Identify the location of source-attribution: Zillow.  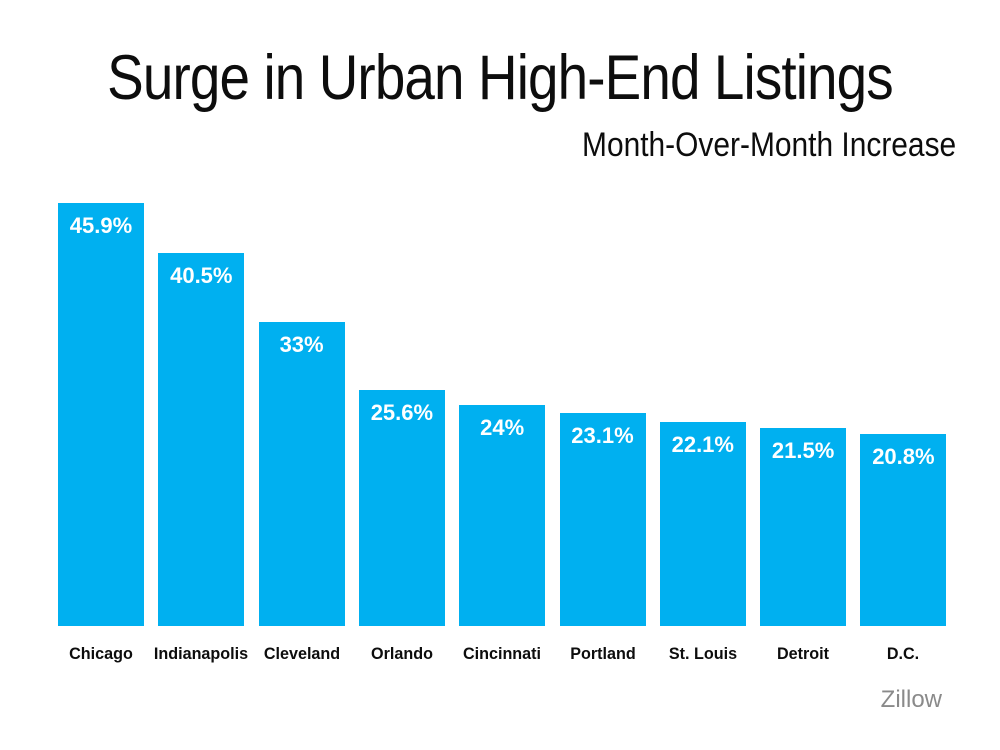
(911, 699).